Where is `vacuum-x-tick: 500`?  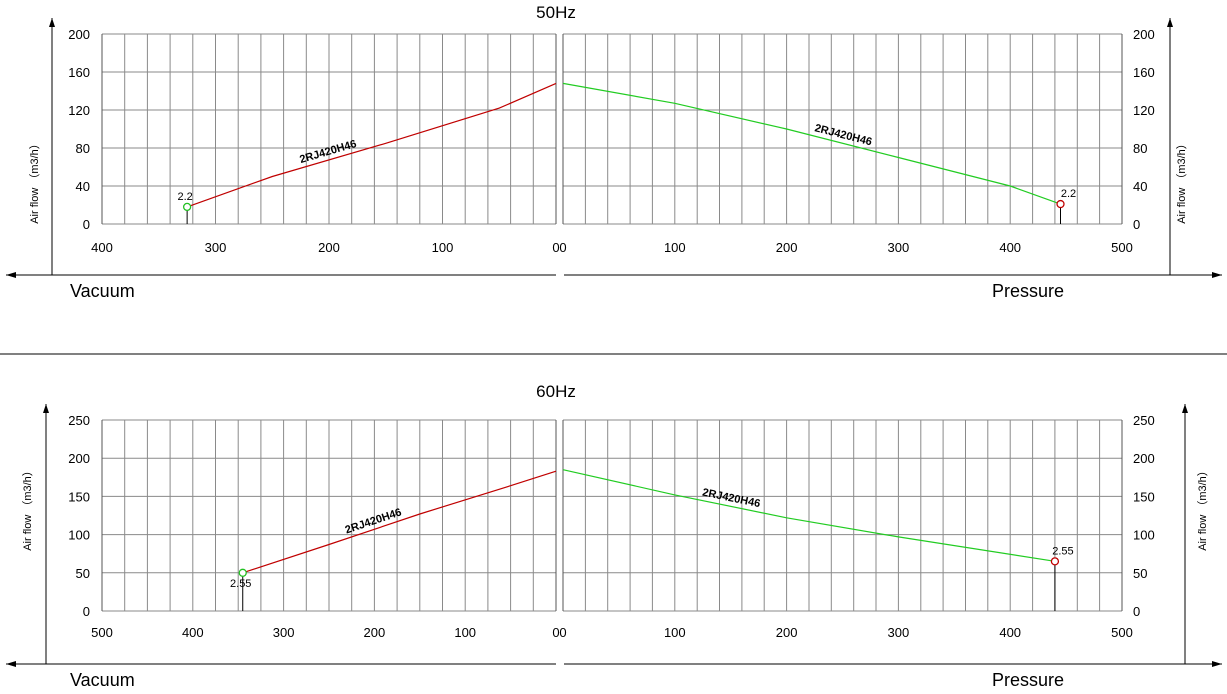
vacuum-x-tick: 500 is located at coordinates (102, 632).